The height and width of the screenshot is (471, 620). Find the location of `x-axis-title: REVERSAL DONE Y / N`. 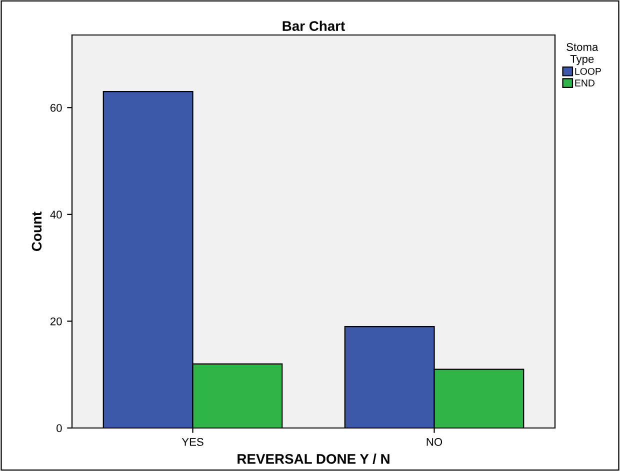

x-axis-title: REVERSAL DONE Y / N is located at coordinates (314, 459).